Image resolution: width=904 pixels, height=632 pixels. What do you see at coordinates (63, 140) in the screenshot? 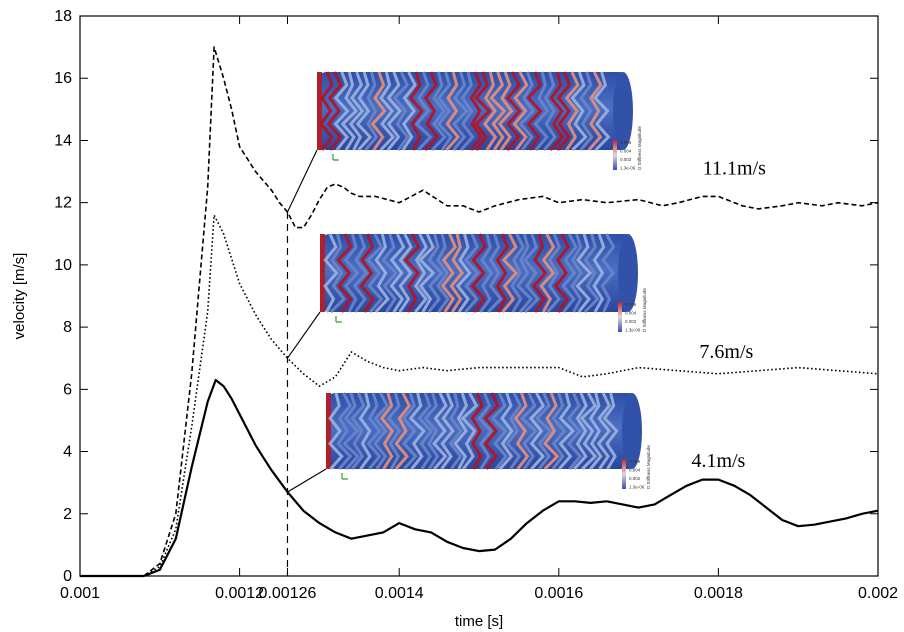
I see `y-tick-label: 14` at bounding box center [63, 140].